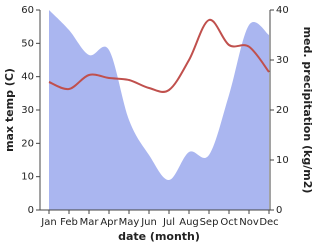  What do you see at coordinates (282, 110) in the screenshot?
I see `y2-tick-label: 20` at bounding box center [282, 110].